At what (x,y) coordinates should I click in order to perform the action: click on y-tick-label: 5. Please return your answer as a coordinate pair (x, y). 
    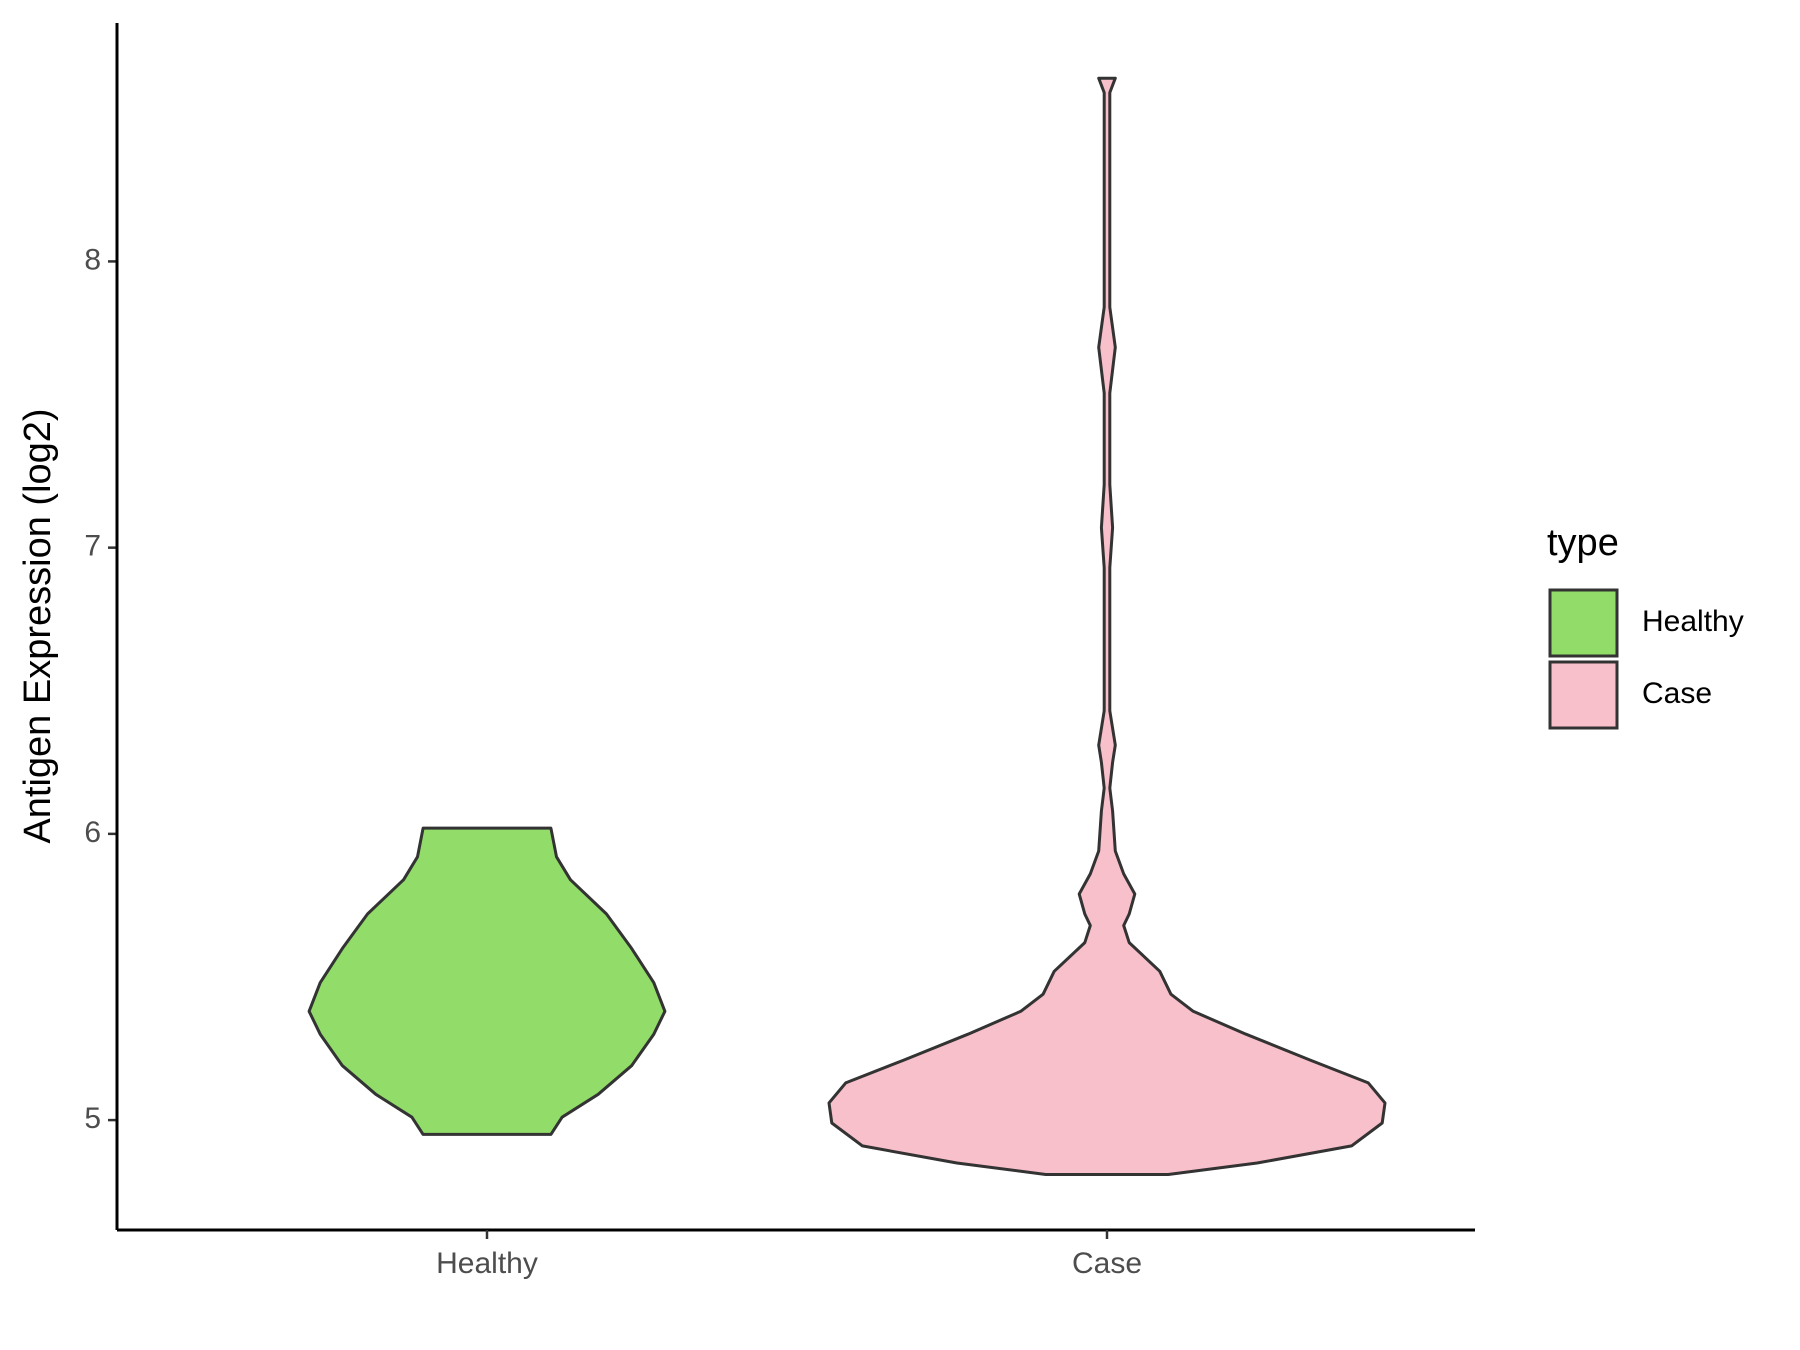
    Looking at the image, I should click on (92, 1118).